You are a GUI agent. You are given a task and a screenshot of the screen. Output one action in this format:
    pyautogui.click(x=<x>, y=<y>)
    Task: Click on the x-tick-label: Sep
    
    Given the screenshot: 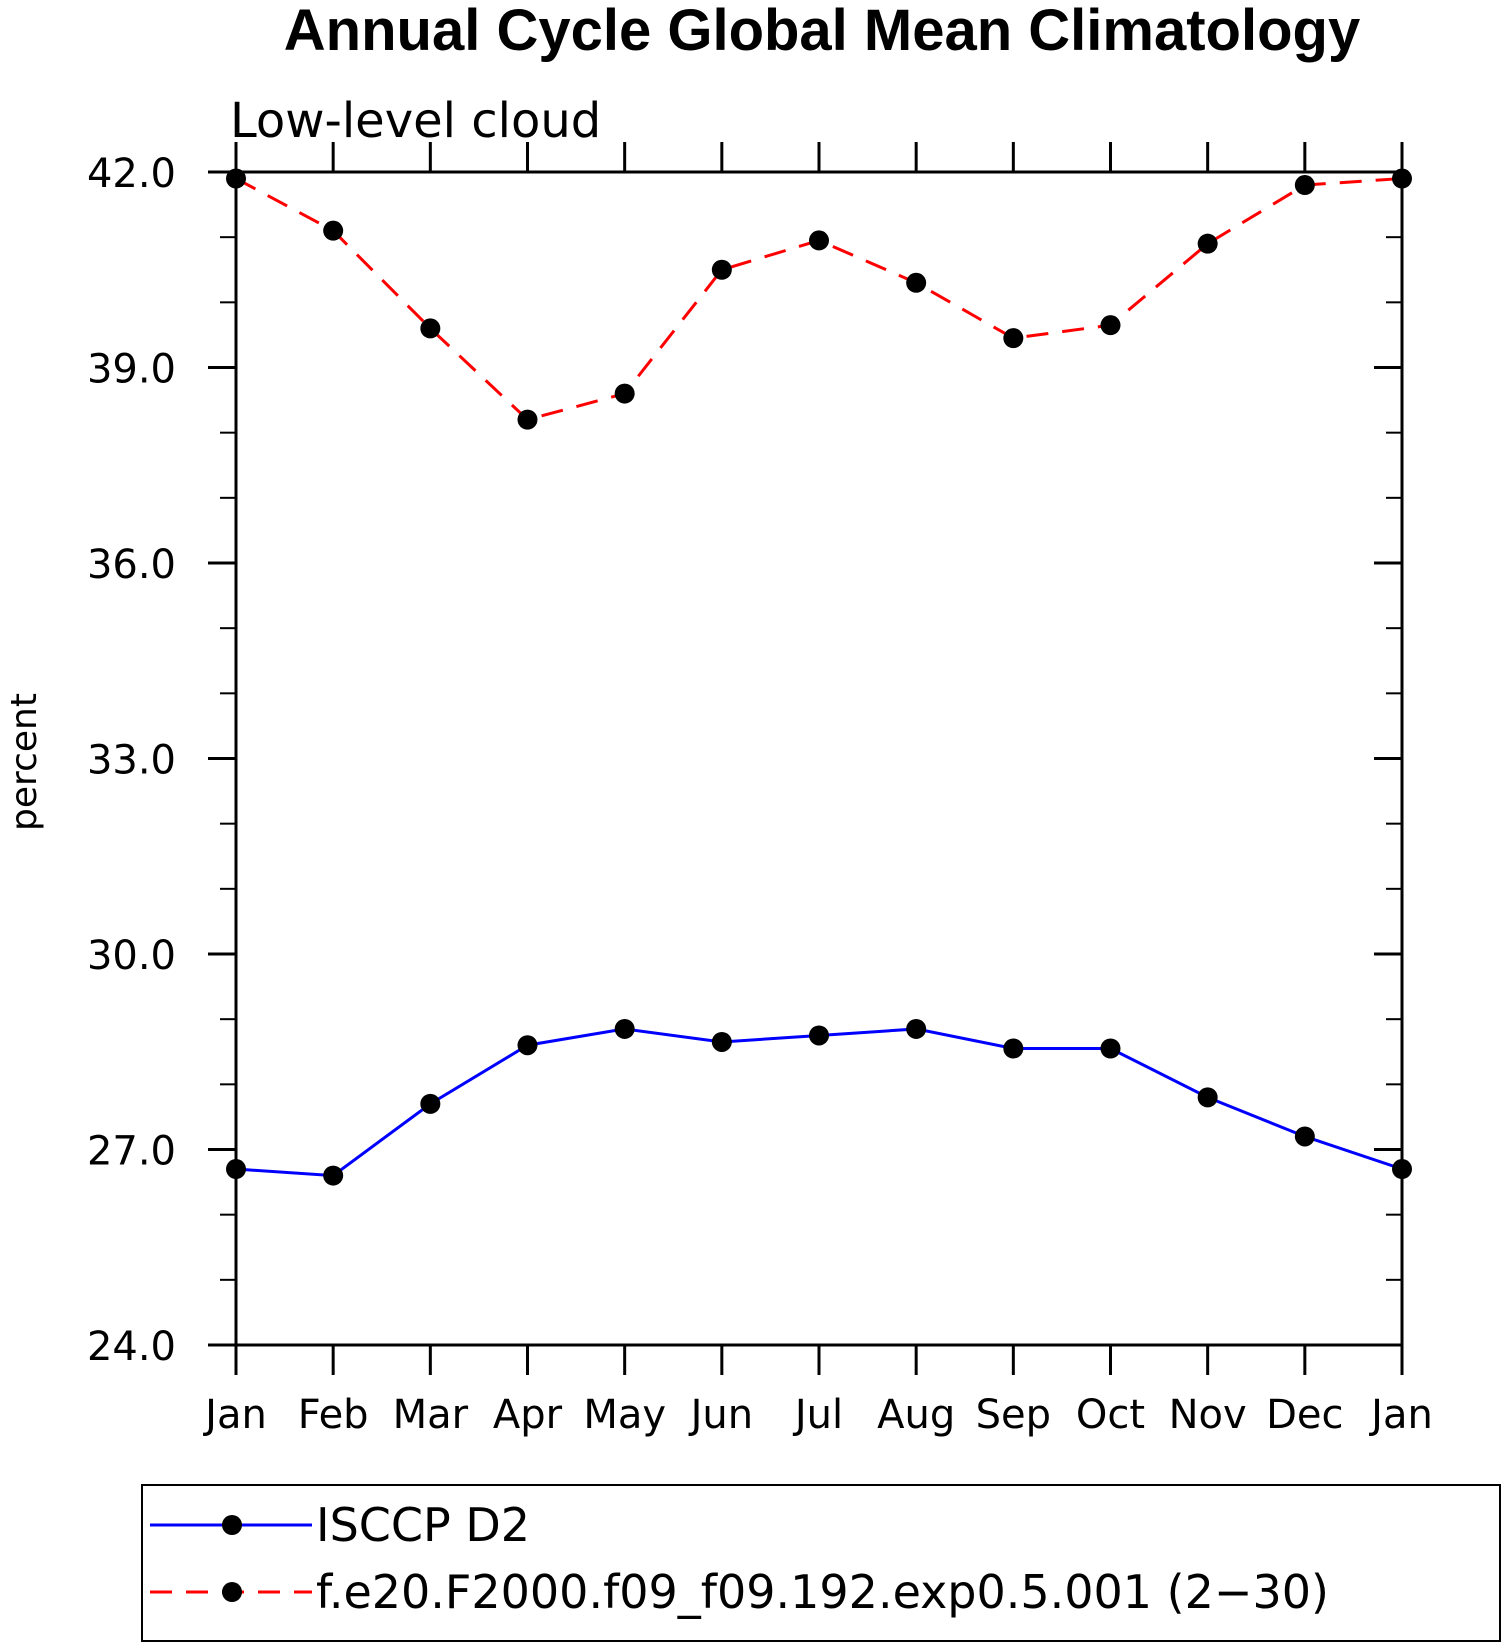 What is the action you would take?
    pyautogui.click(x=1013, y=1415)
    